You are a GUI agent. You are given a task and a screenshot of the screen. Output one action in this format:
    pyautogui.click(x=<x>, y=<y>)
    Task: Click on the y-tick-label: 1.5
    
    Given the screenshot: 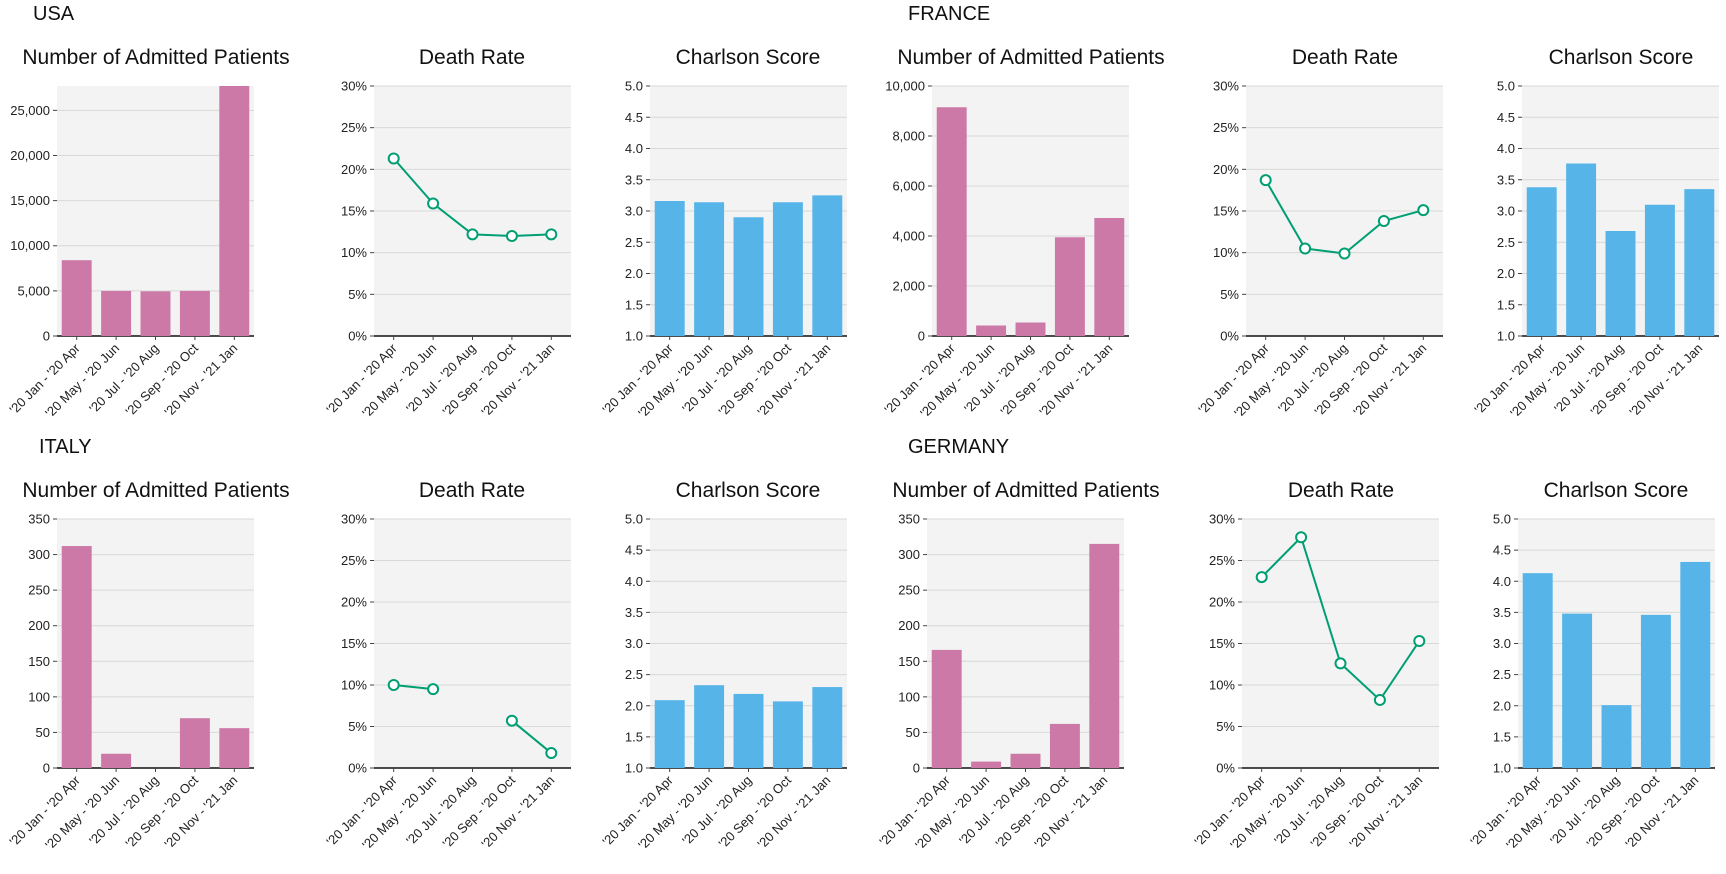 What is the action you would take?
    pyautogui.click(x=1502, y=736)
    